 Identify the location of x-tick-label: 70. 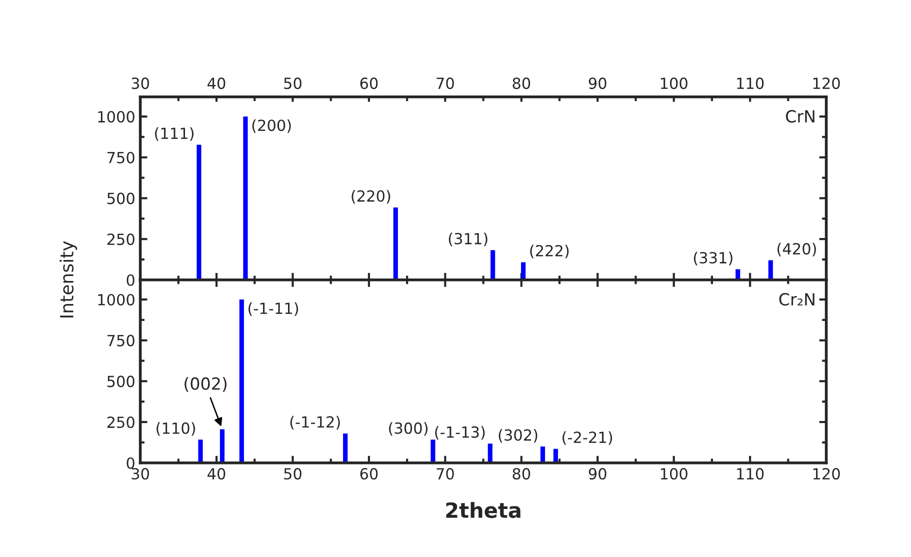
(445, 474).